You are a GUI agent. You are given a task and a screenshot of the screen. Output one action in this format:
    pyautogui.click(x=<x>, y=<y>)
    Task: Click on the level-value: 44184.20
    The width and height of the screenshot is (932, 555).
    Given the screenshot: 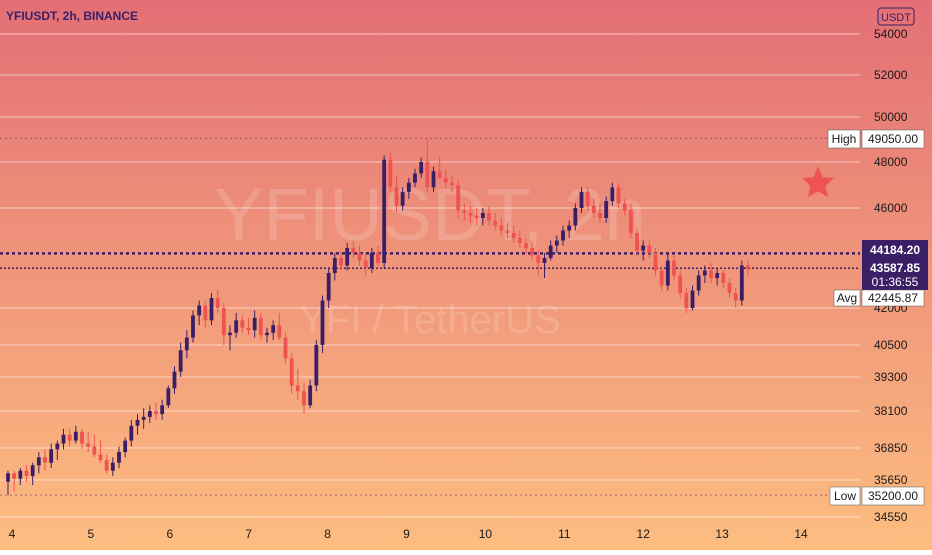 What is the action you would take?
    pyautogui.click(x=895, y=250)
    